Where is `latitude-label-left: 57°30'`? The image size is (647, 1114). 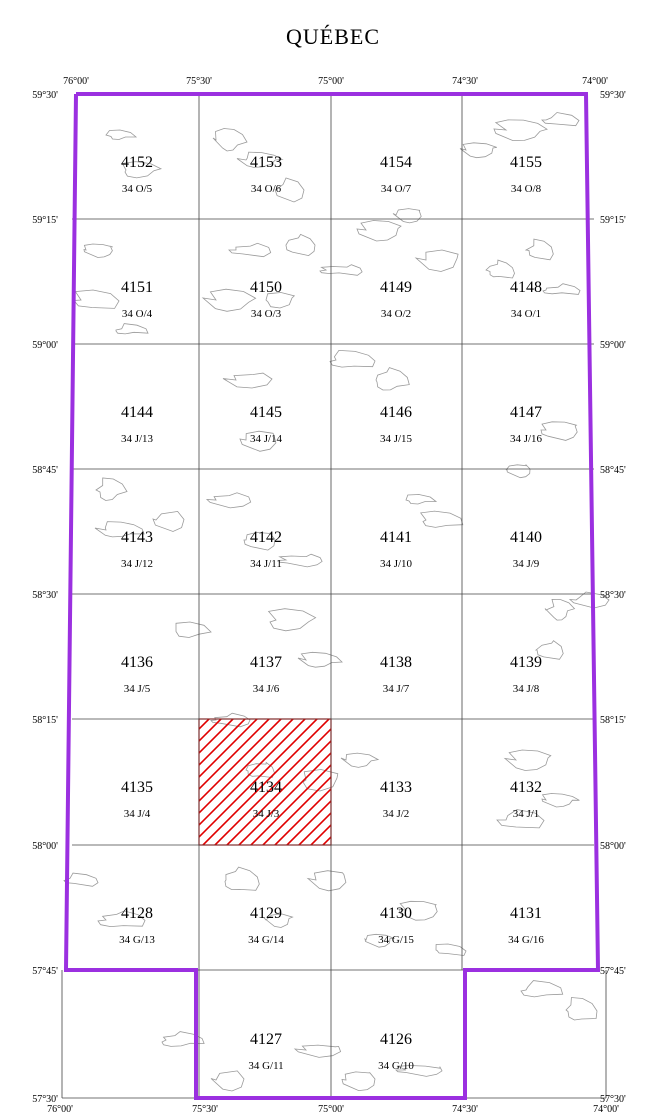 latitude-label-left: 57°30' is located at coordinates (45, 1099).